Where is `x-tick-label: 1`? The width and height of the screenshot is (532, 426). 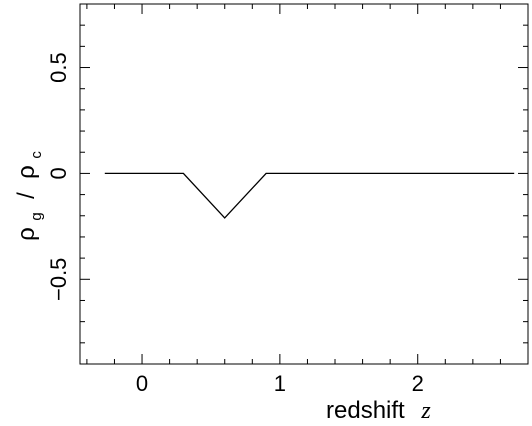
x-tick-label: 1 is located at coordinates (280, 383).